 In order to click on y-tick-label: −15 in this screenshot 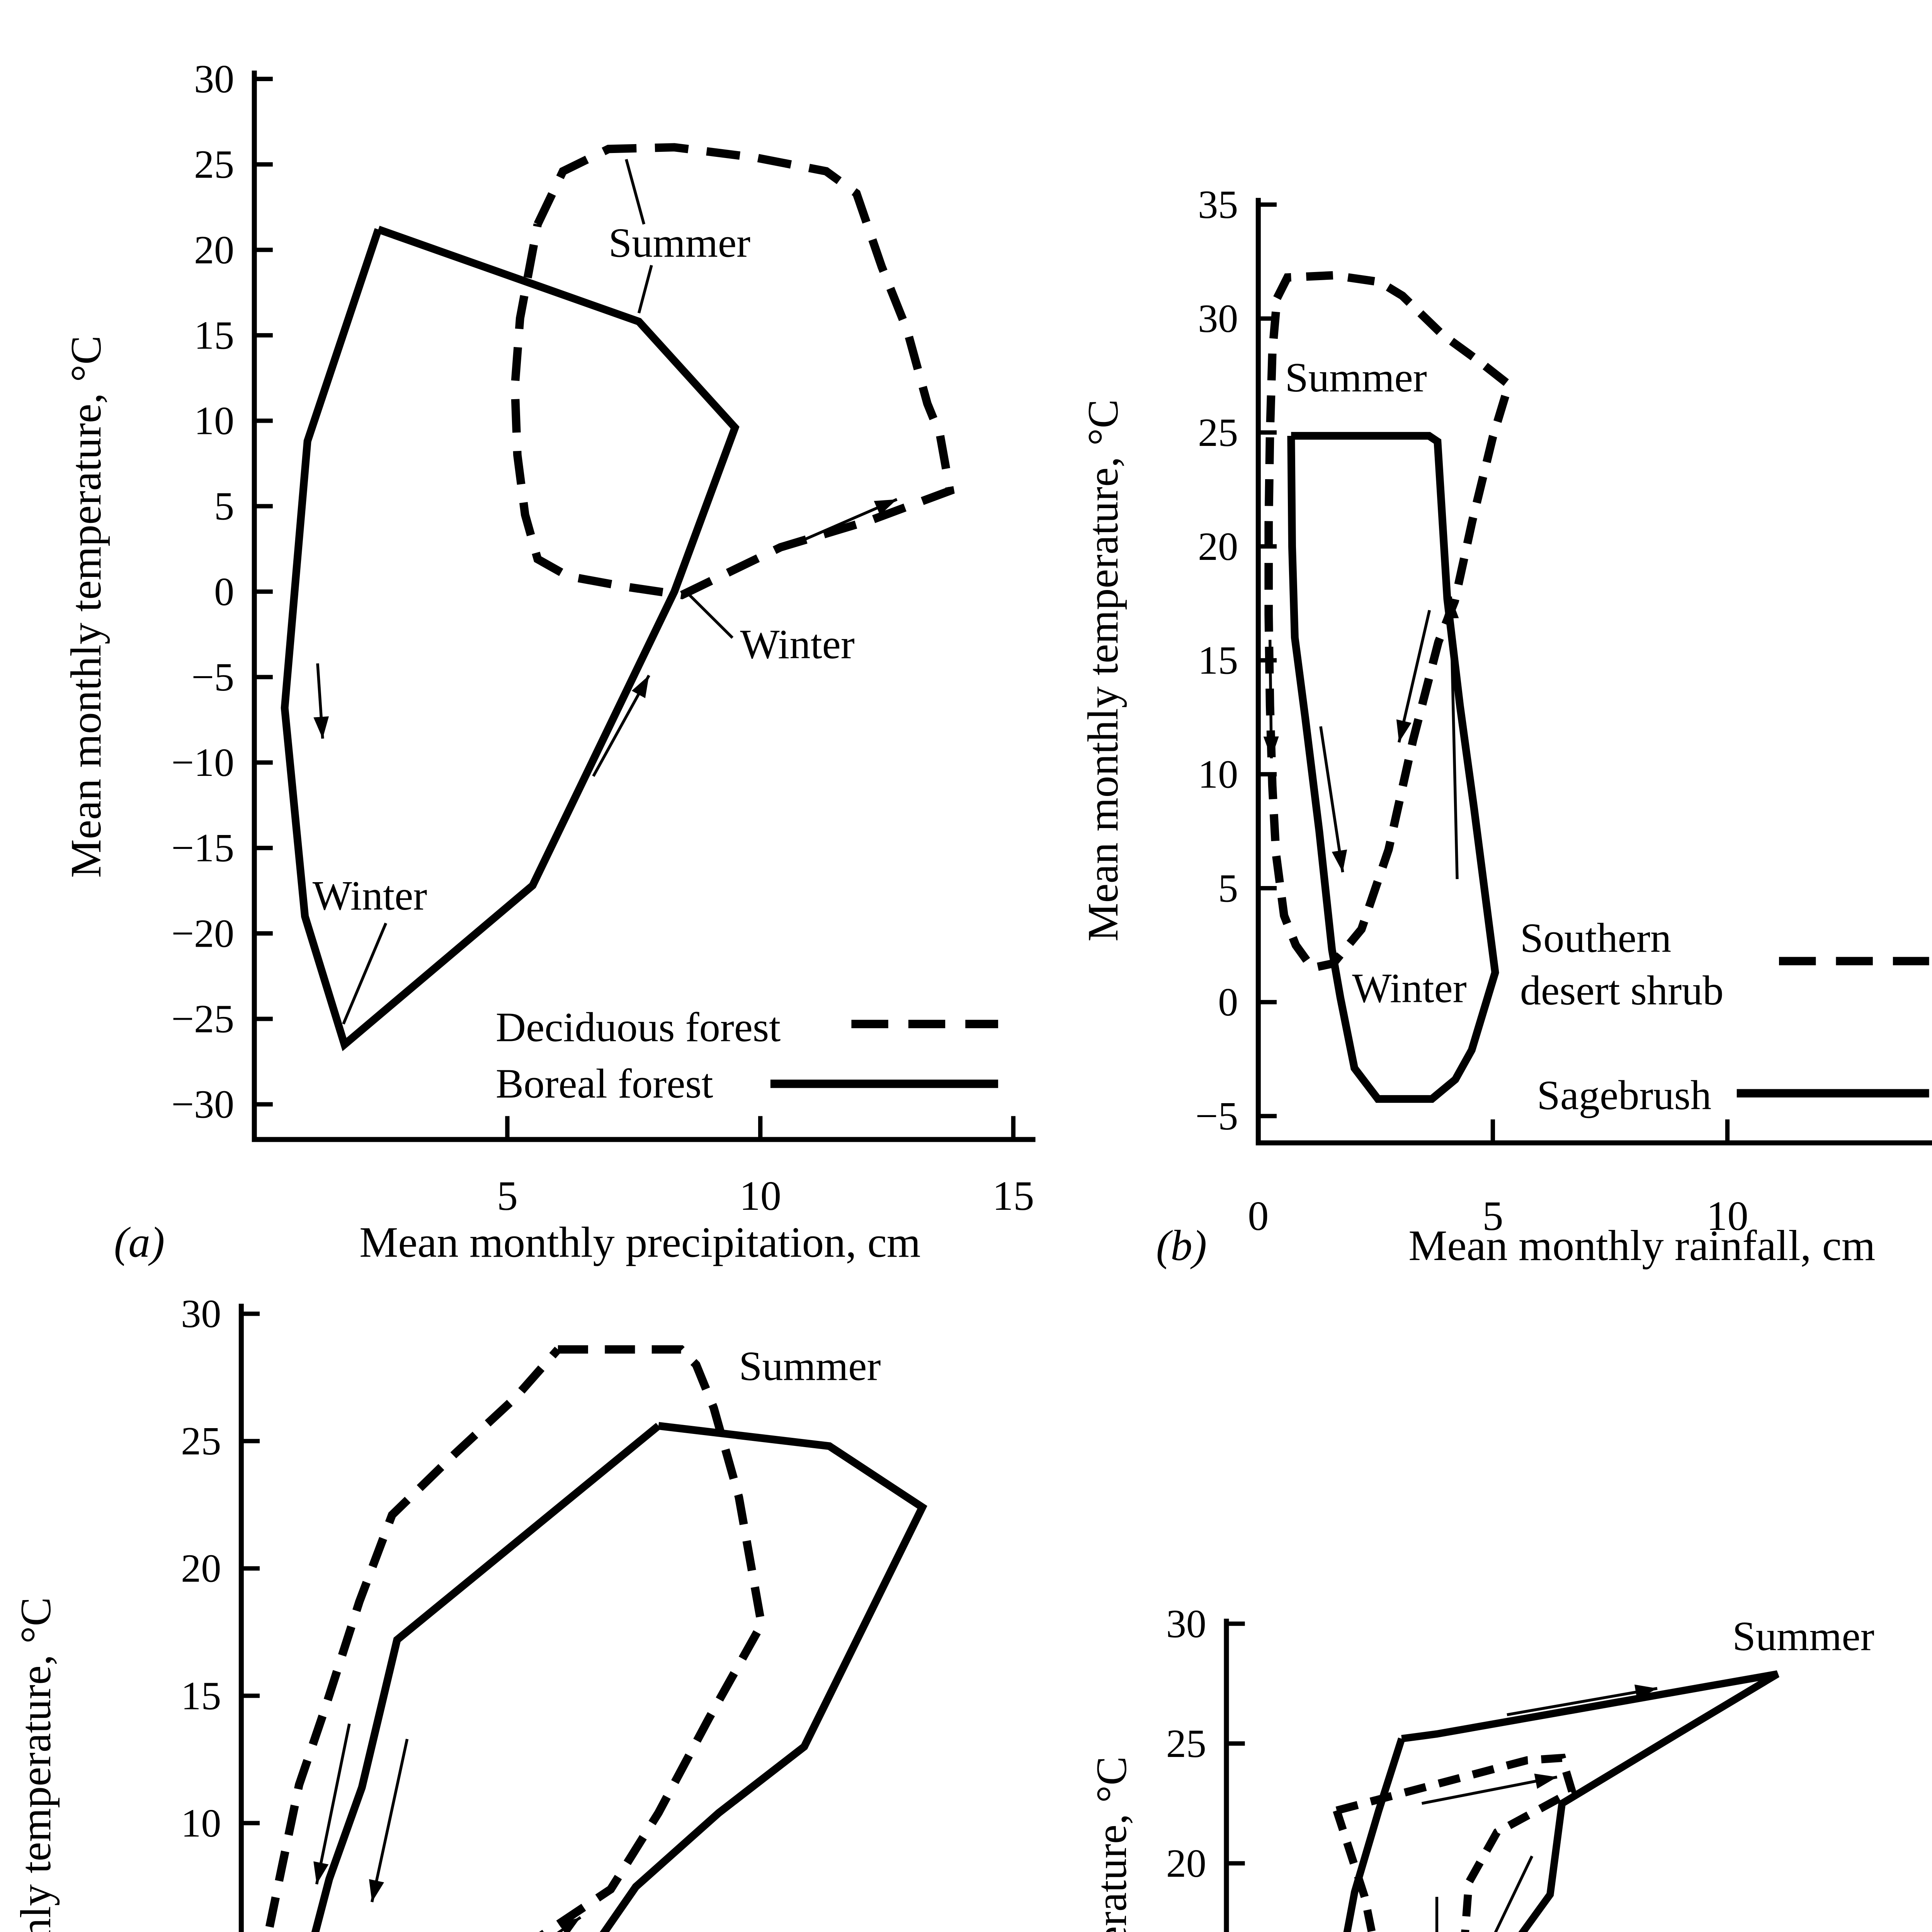, I will do `click(202, 848)`.